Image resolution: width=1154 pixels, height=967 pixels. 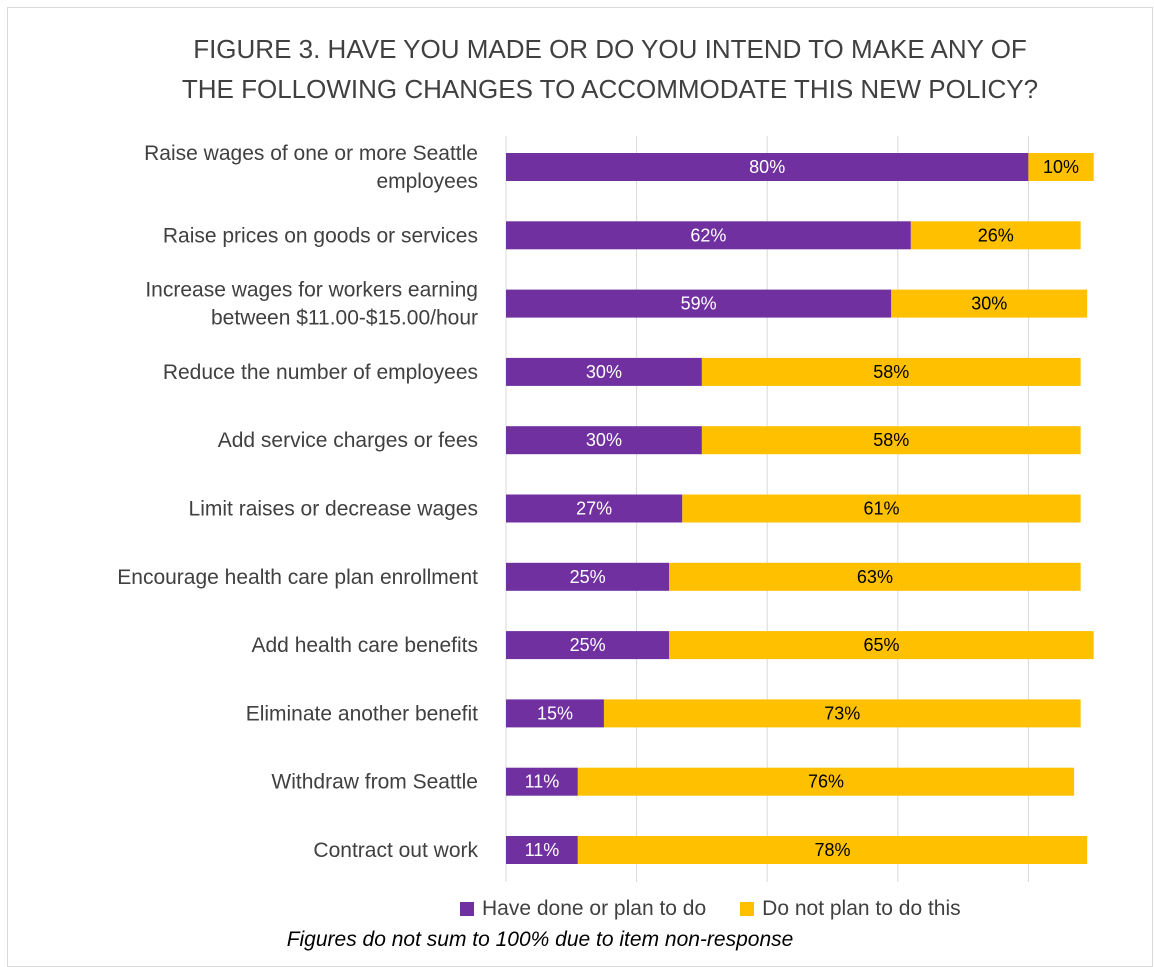 I want to click on data-label-do-not-plan: 63%, so click(x=875, y=577).